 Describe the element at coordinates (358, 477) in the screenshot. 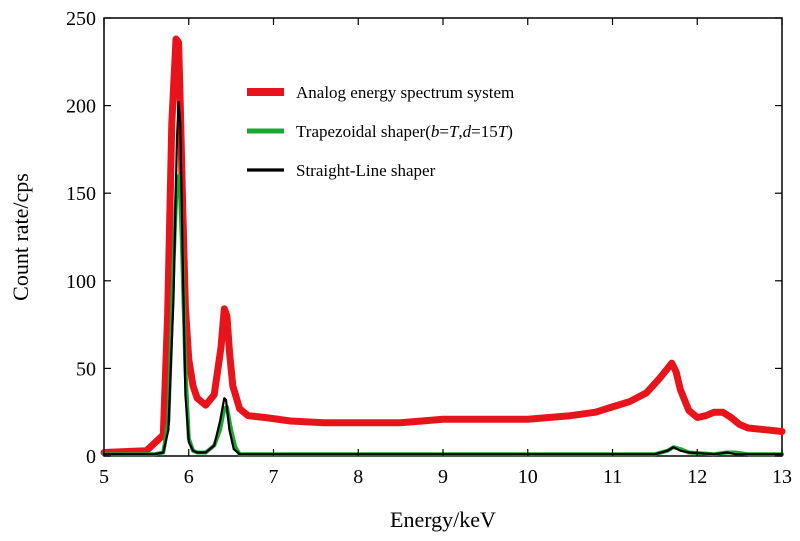

I see `x-tick-label: 8` at that location.